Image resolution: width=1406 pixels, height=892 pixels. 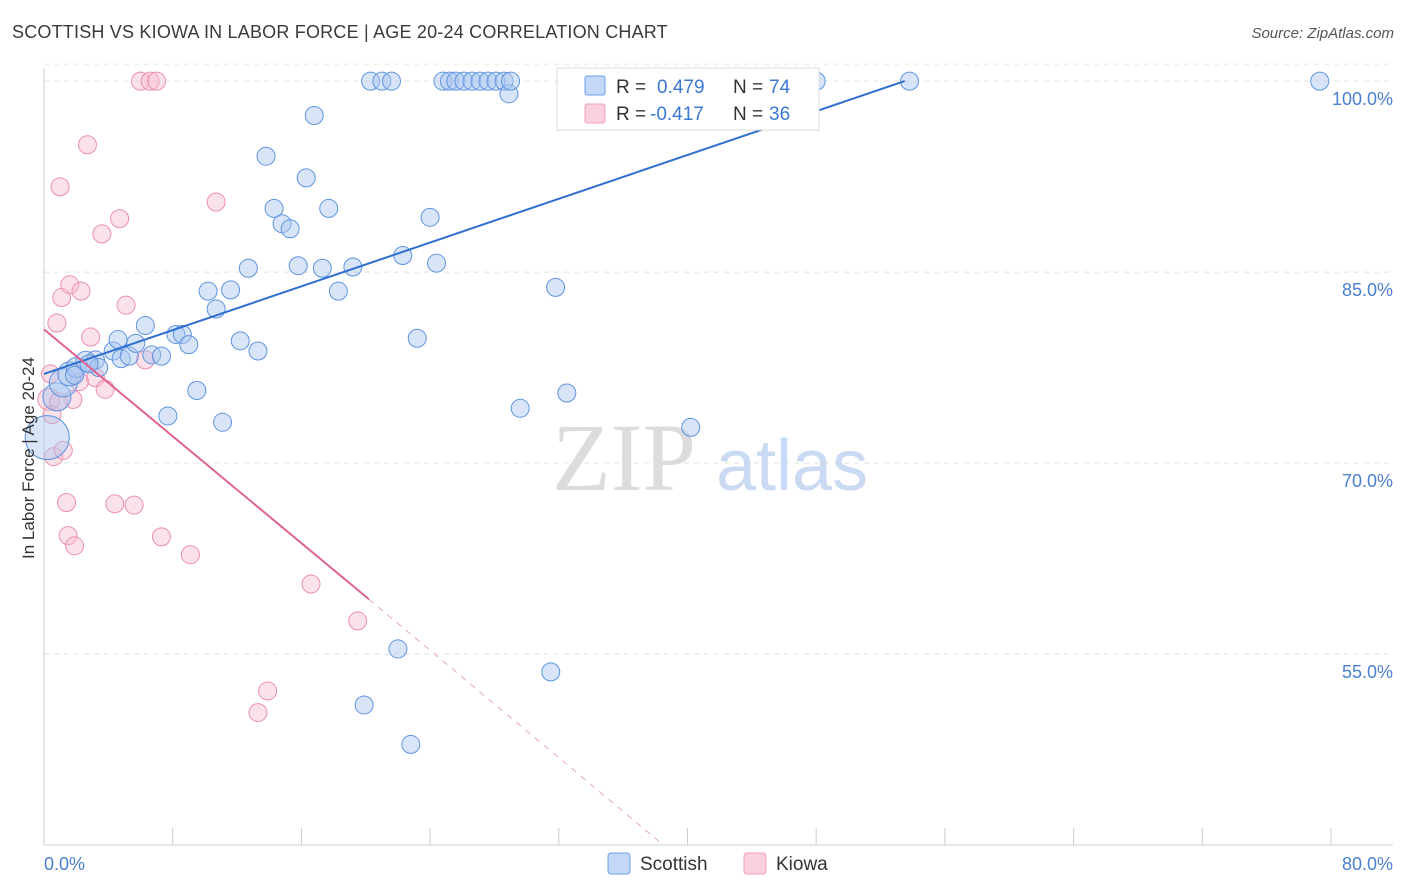 What do you see at coordinates (1367, 672) in the screenshot?
I see `y-tick-label: 55.0%` at bounding box center [1367, 672].